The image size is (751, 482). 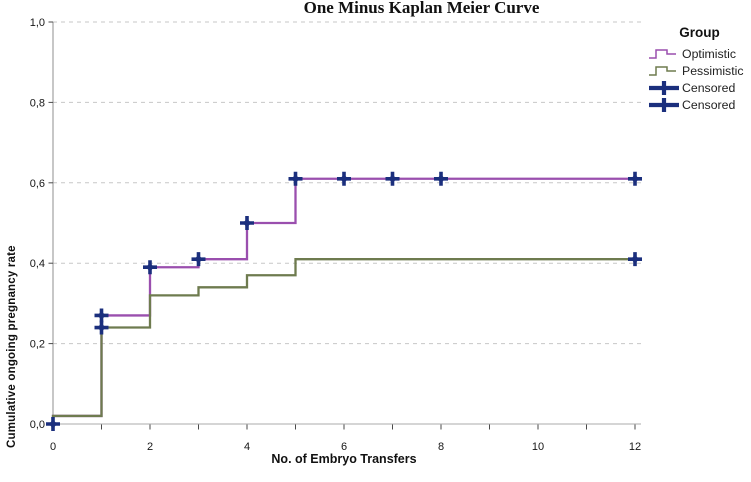 What do you see at coordinates (665, 70) in the screenshot?
I see `pessimistic-step-line-icon` at bounding box center [665, 70].